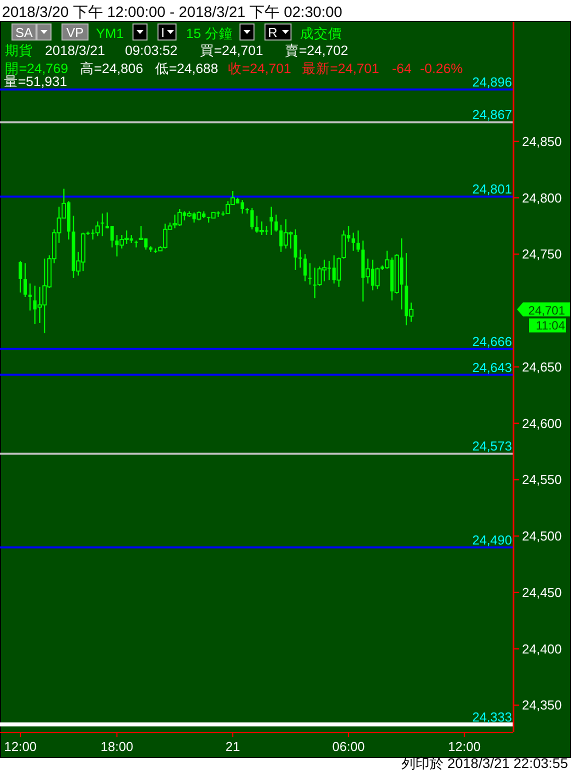  Describe the element at coordinates (492, 367) in the screenshot. I see `ref-line-label: 24,643` at that location.